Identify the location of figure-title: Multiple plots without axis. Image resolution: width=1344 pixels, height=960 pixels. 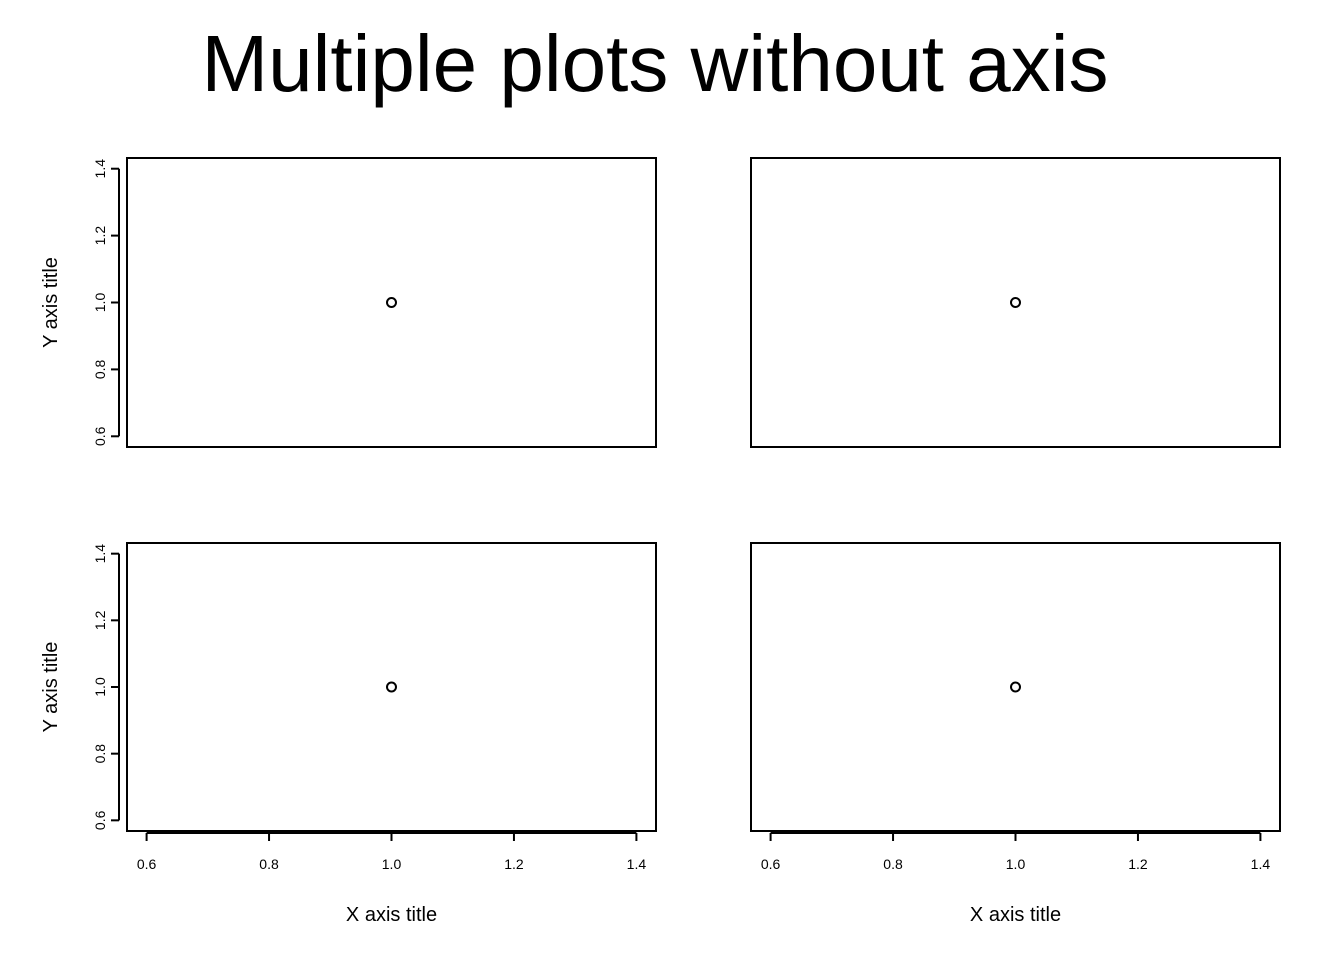
(654, 63).